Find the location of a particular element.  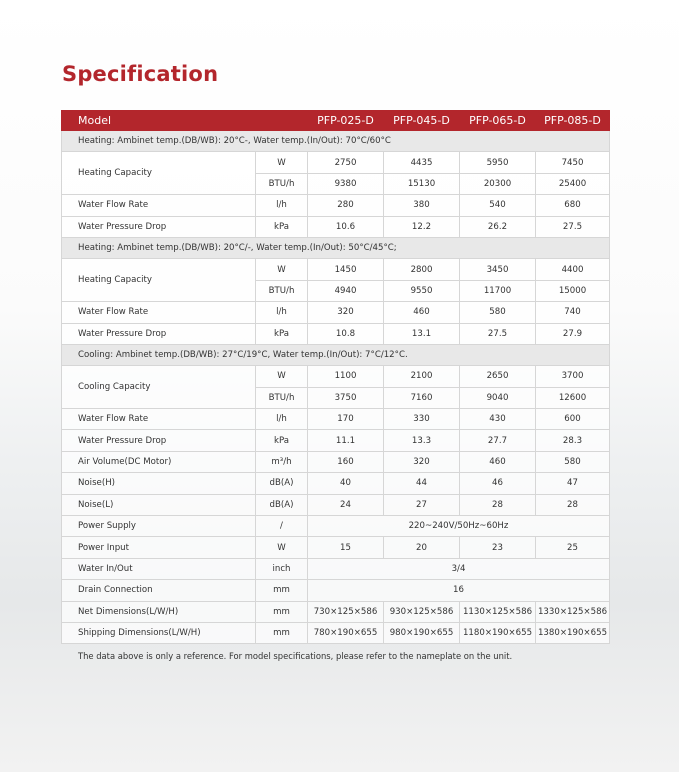

model-name: PFP-025-D is located at coordinates (345, 120).